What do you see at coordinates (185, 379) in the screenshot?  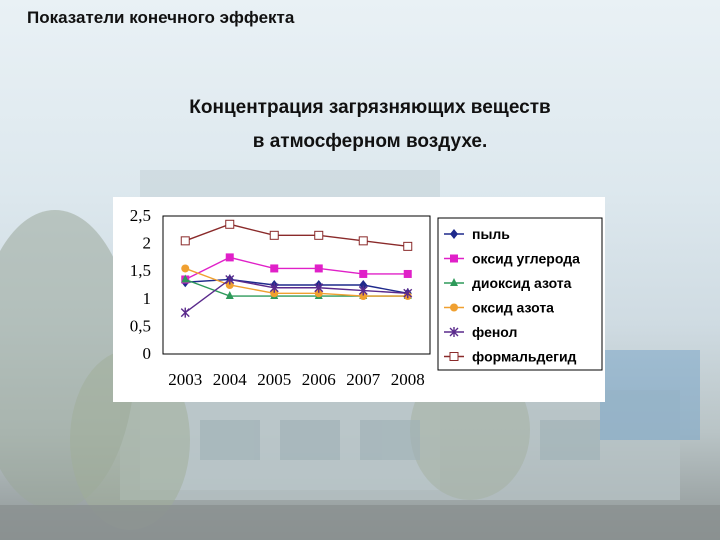 I see `x-tick-label: 2003` at bounding box center [185, 379].